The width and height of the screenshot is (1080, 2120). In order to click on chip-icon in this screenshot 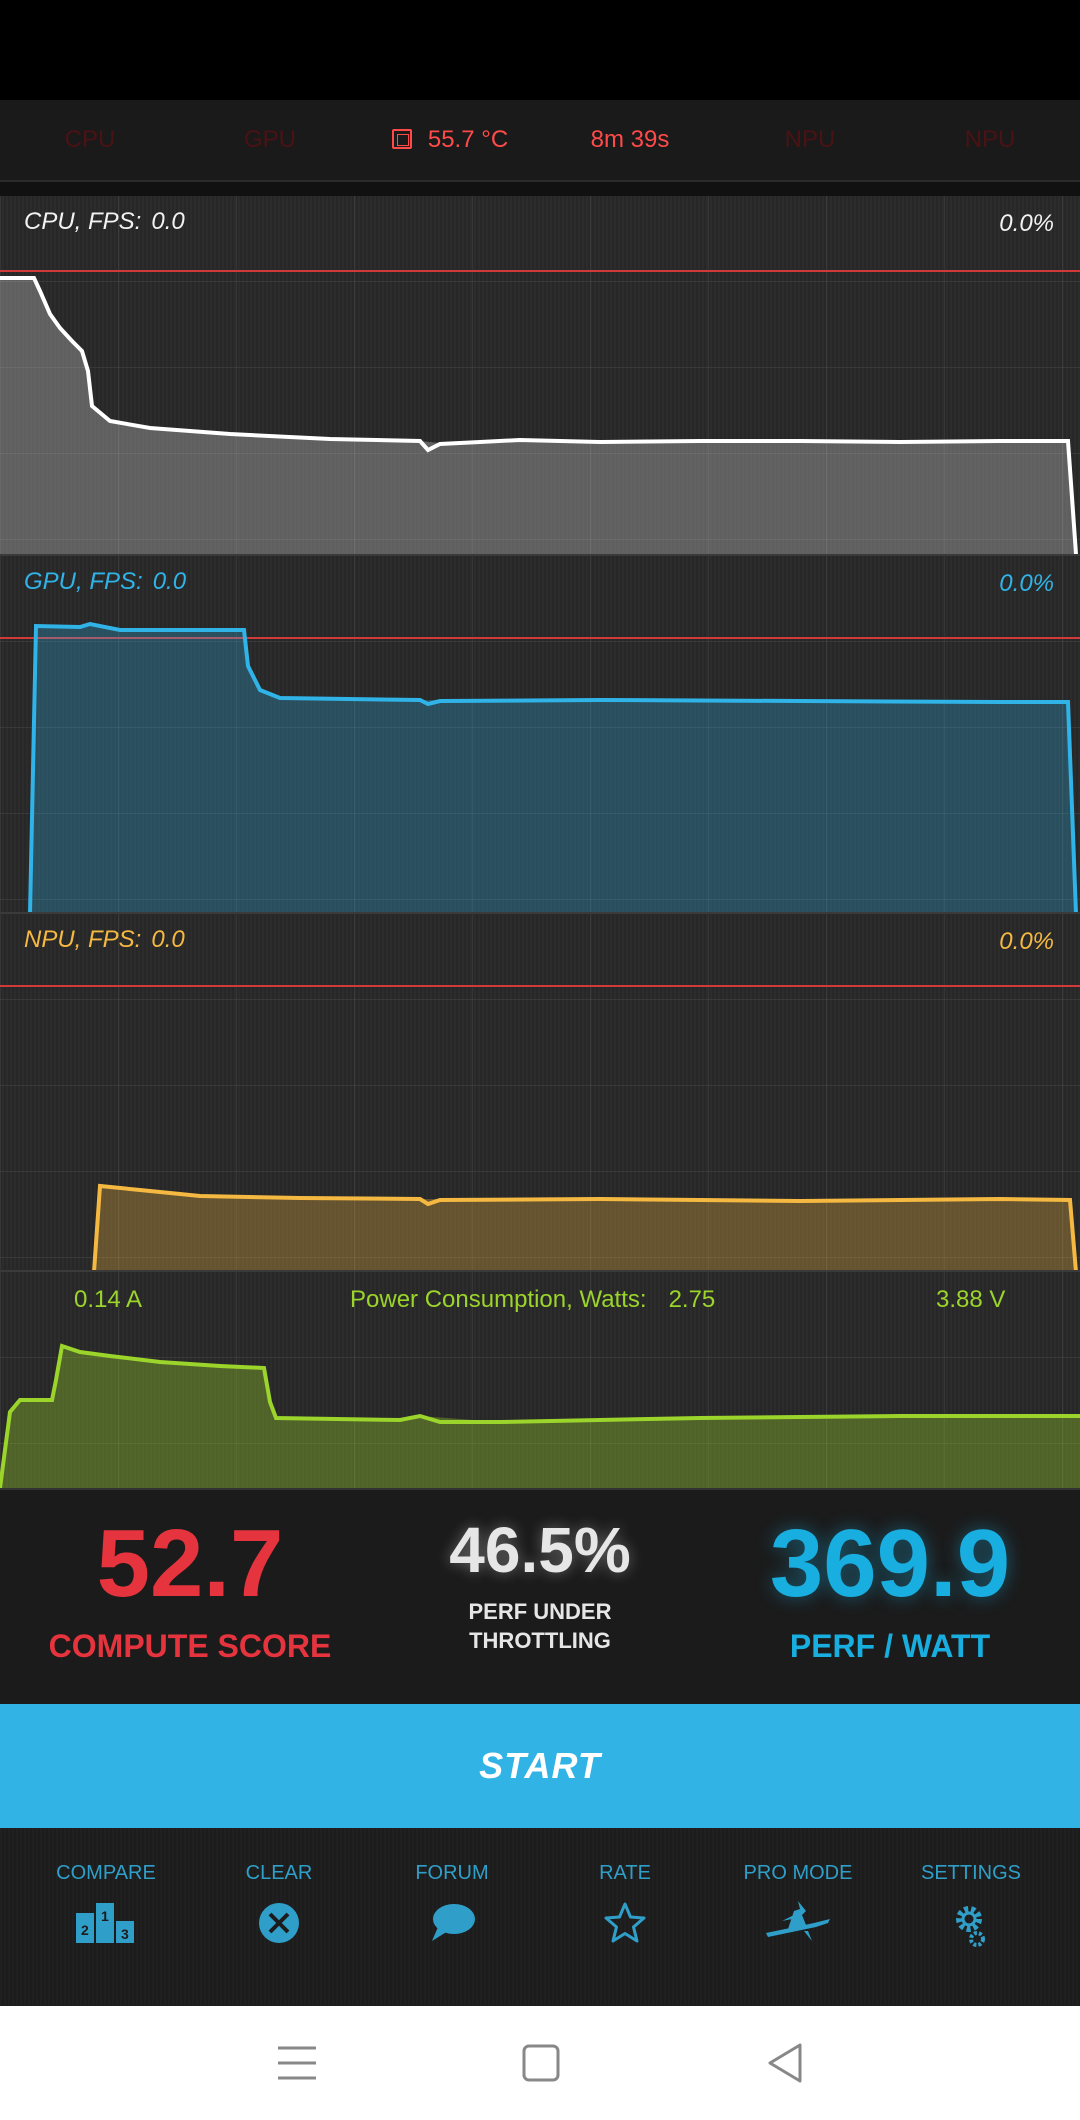, I will do `click(401, 139)`.